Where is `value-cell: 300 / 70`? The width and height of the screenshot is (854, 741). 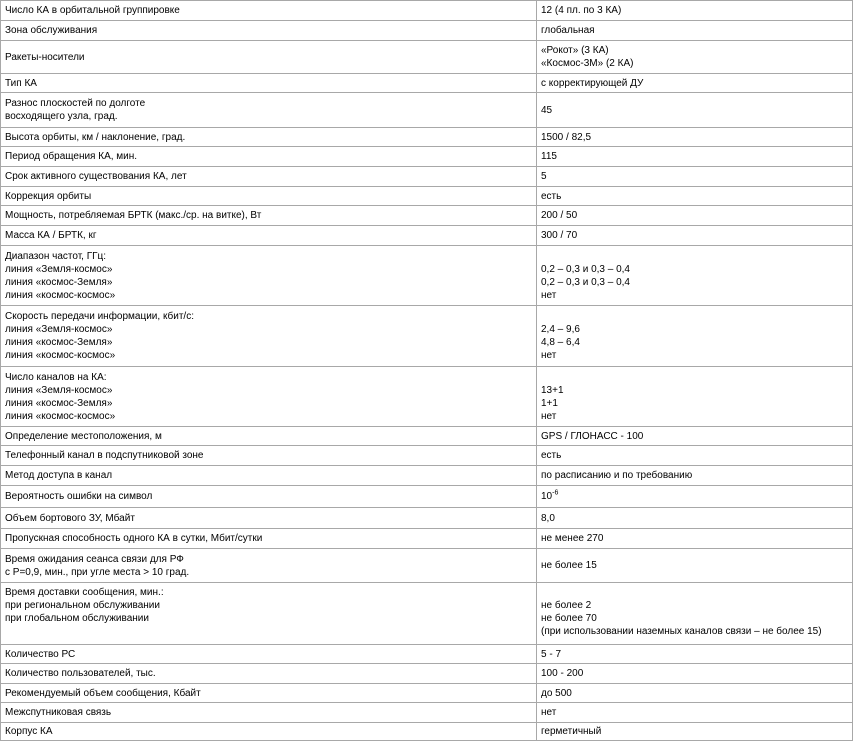
value-cell: 300 / 70 is located at coordinates (694, 235).